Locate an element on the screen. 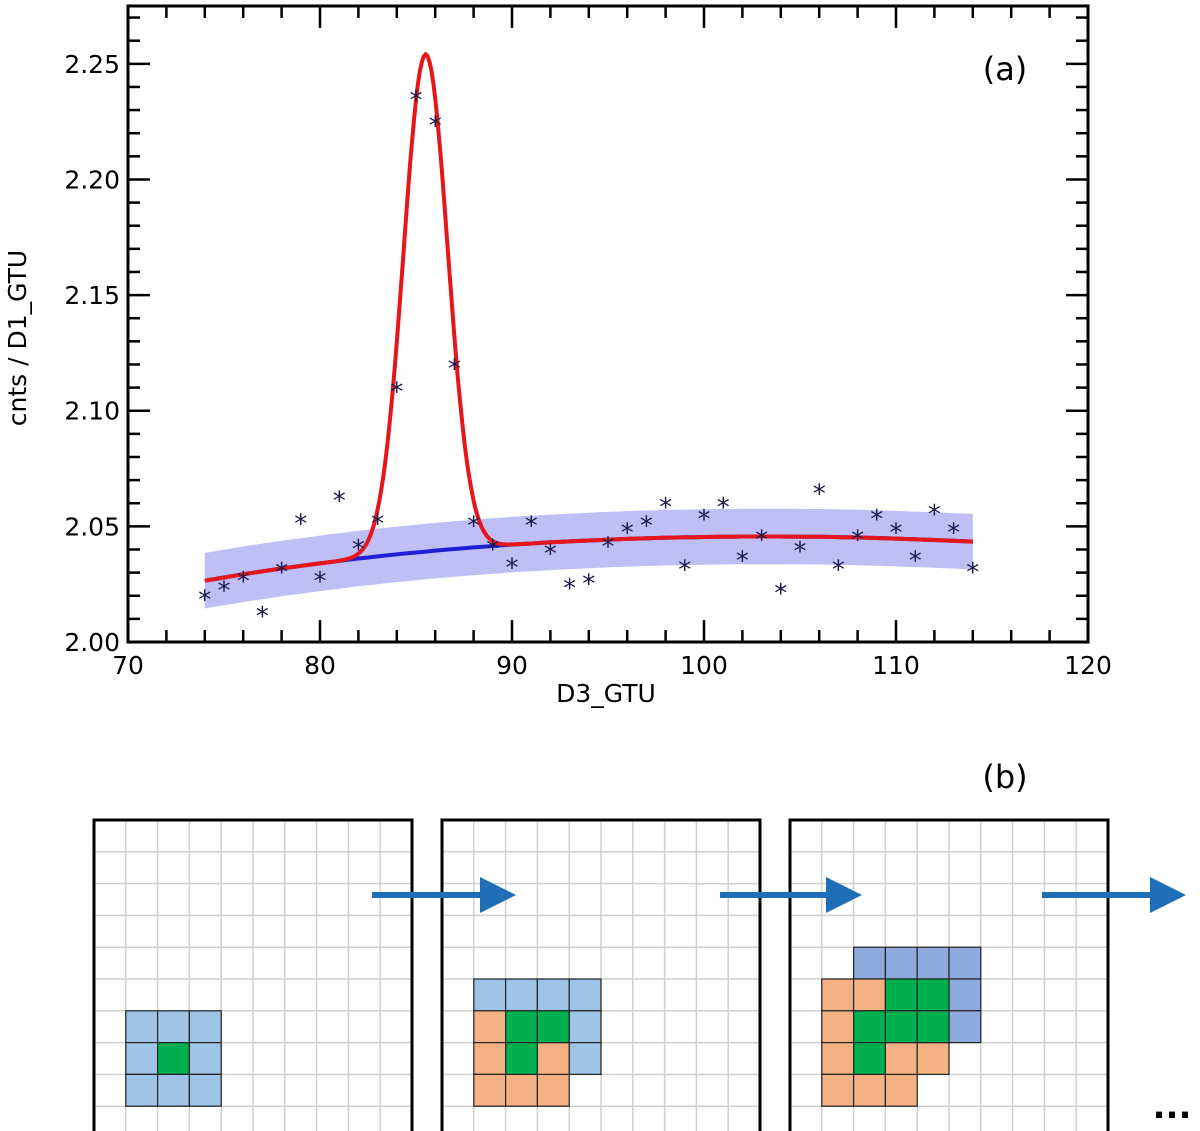 The width and height of the screenshot is (1200, 1131). y-tick-label: 2.15 is located at coordinates (92, 295).